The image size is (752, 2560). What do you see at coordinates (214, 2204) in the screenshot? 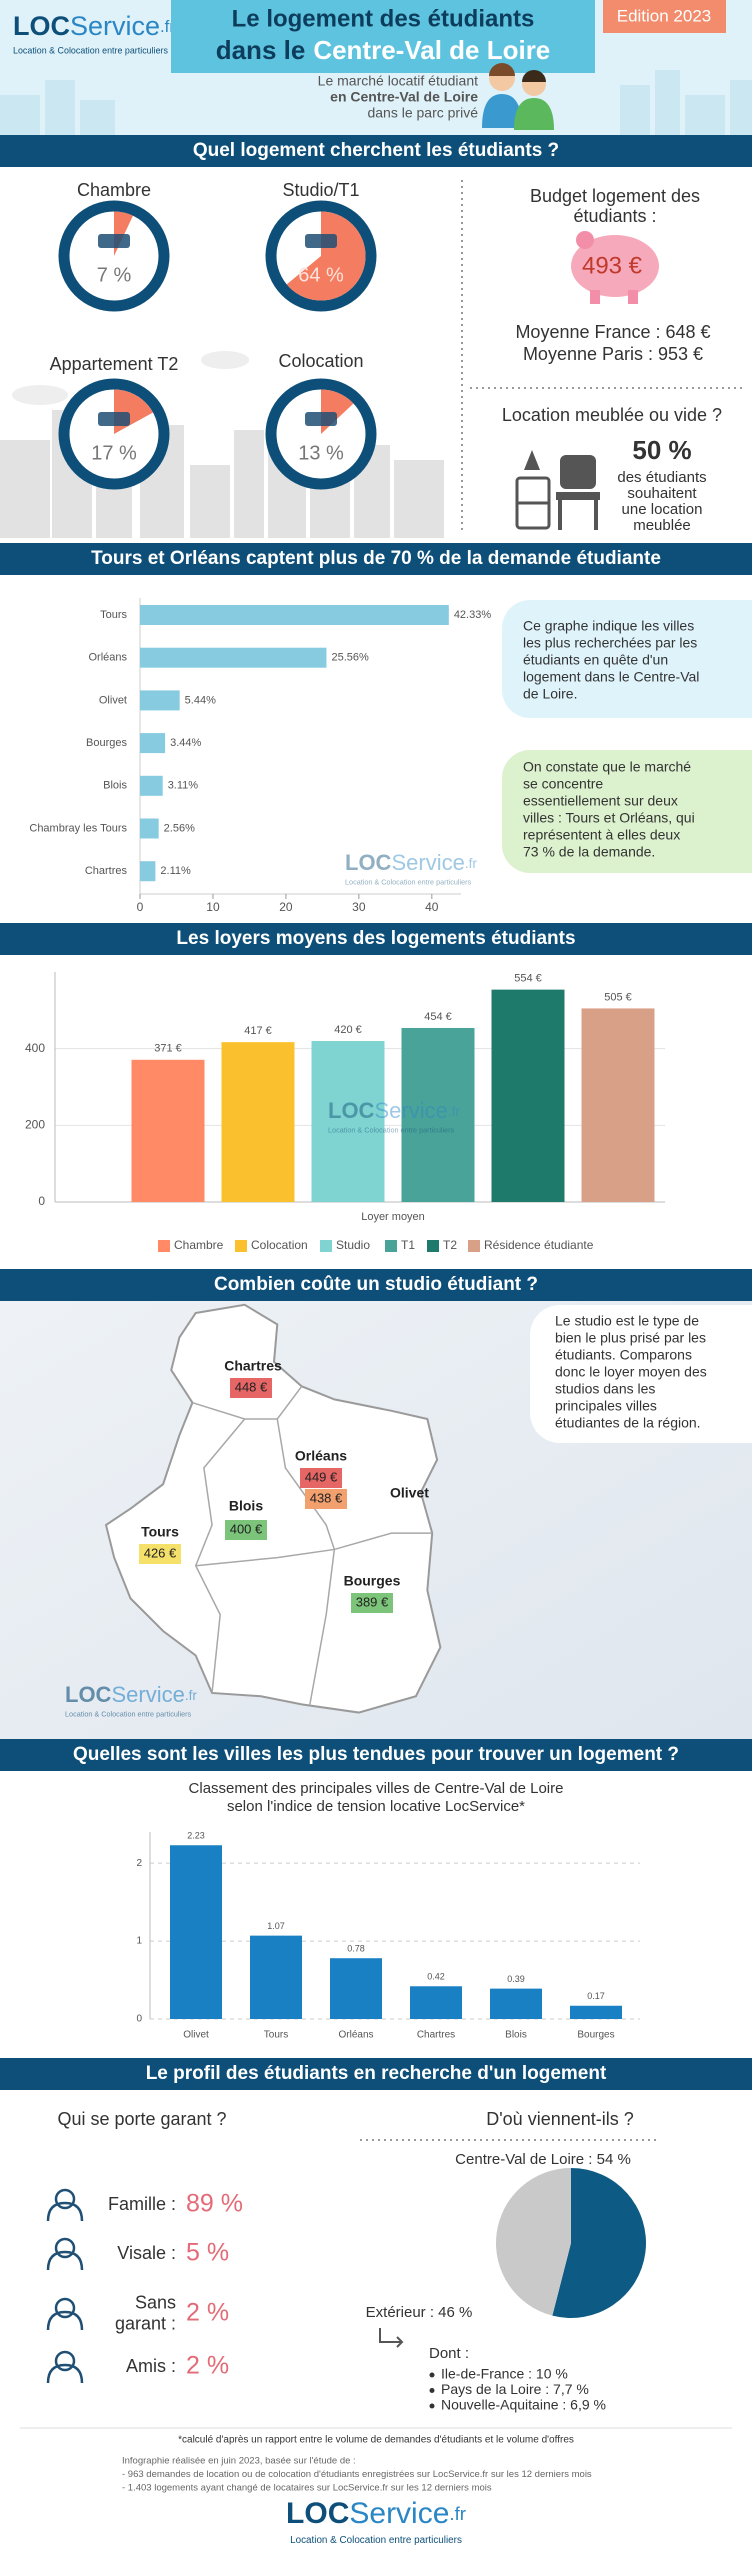
I see `guarantor-value: 89 %` at bounding box center [214, 2204].